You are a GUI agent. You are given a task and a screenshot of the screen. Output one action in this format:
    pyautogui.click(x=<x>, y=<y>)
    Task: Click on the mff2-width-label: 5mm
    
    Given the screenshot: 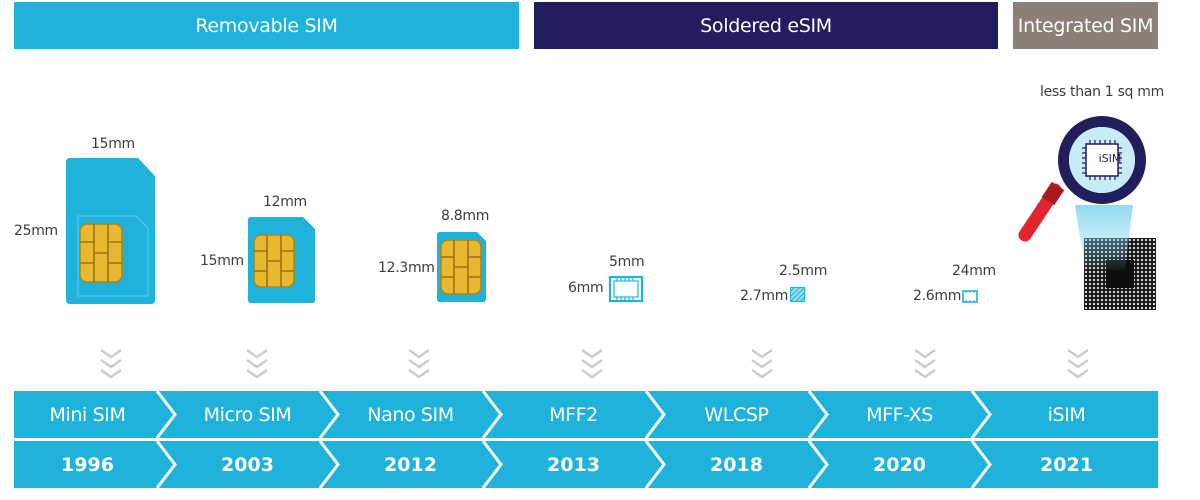 What is the action you would take?
    pyautogui.click(x=627, y=262)
    